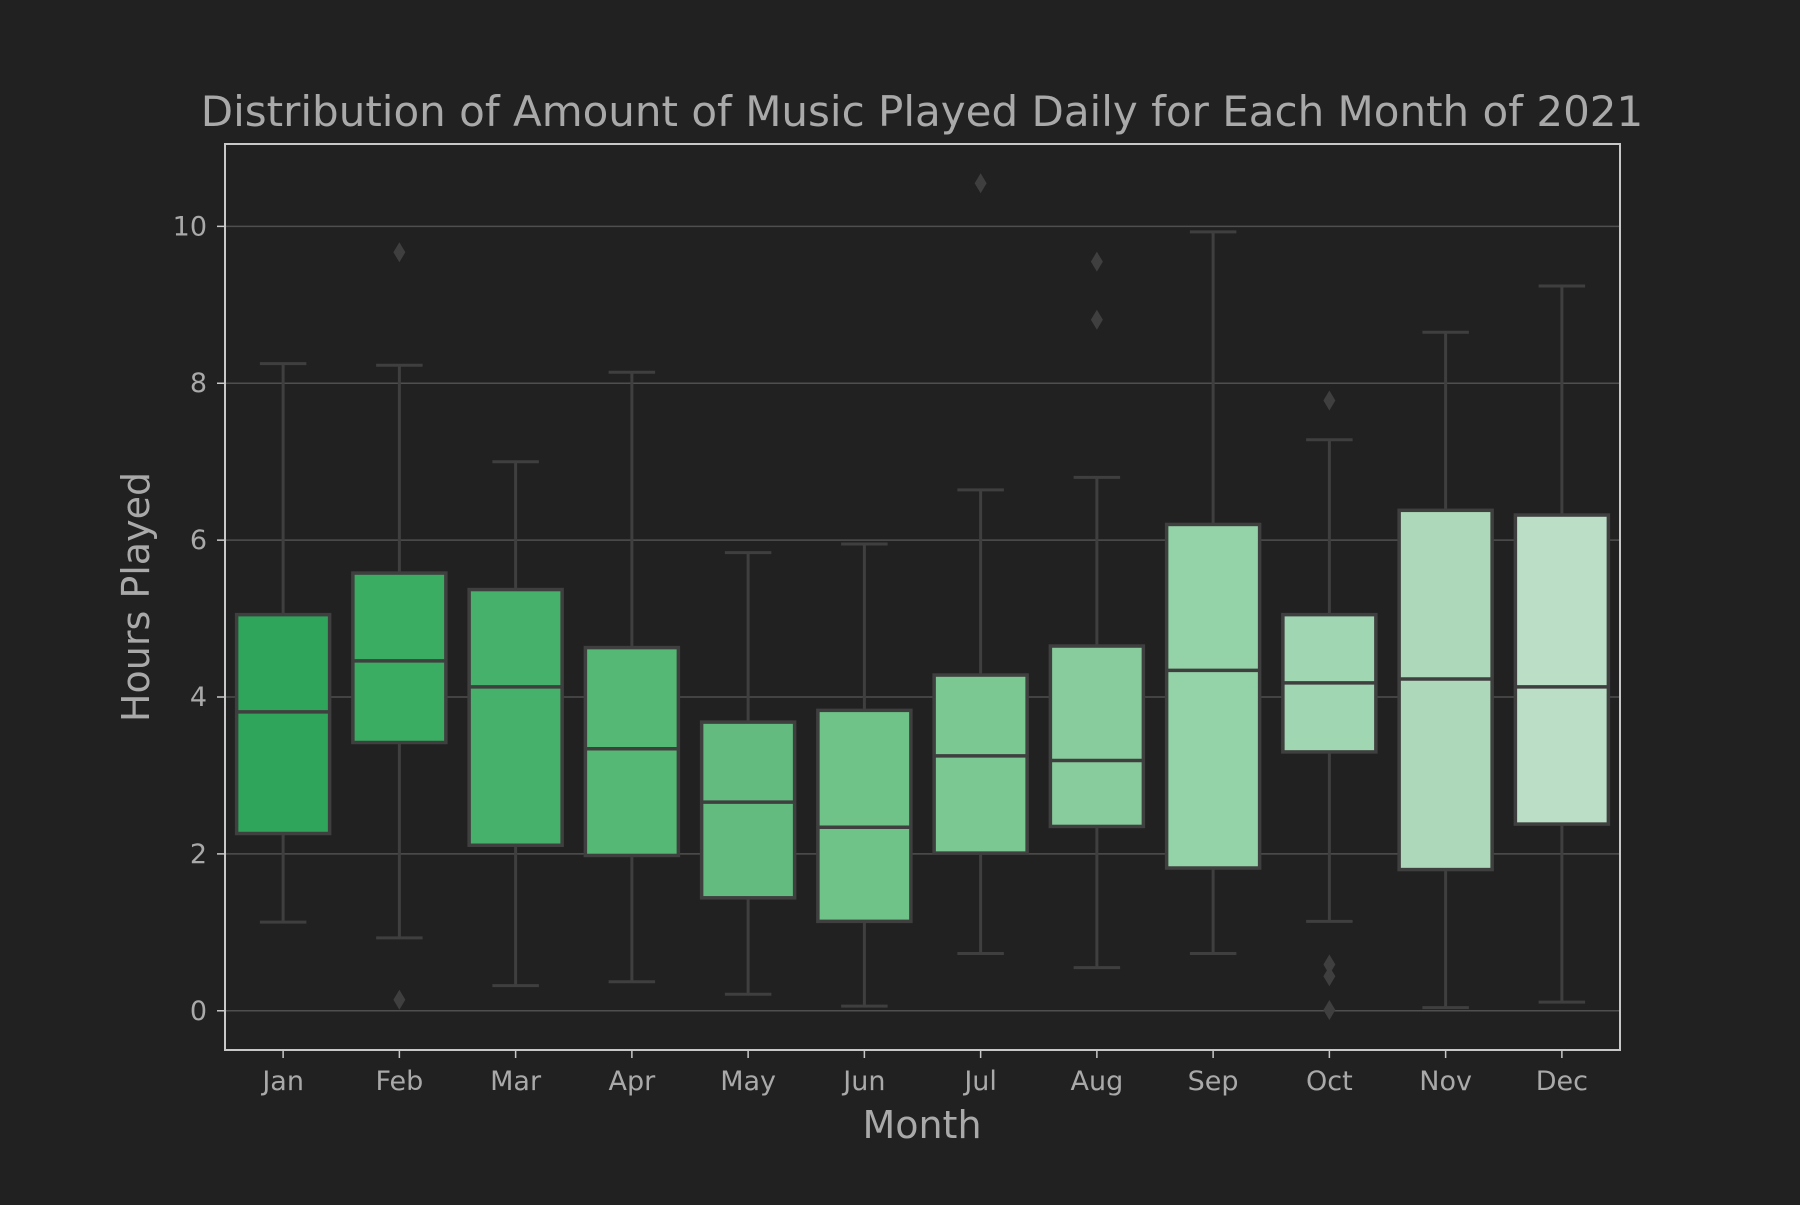 The height and width of the screenshot is (1205, 1800). Describe the element at coordinates (748, 810) in the screenshot. I see `box-may` at that location.